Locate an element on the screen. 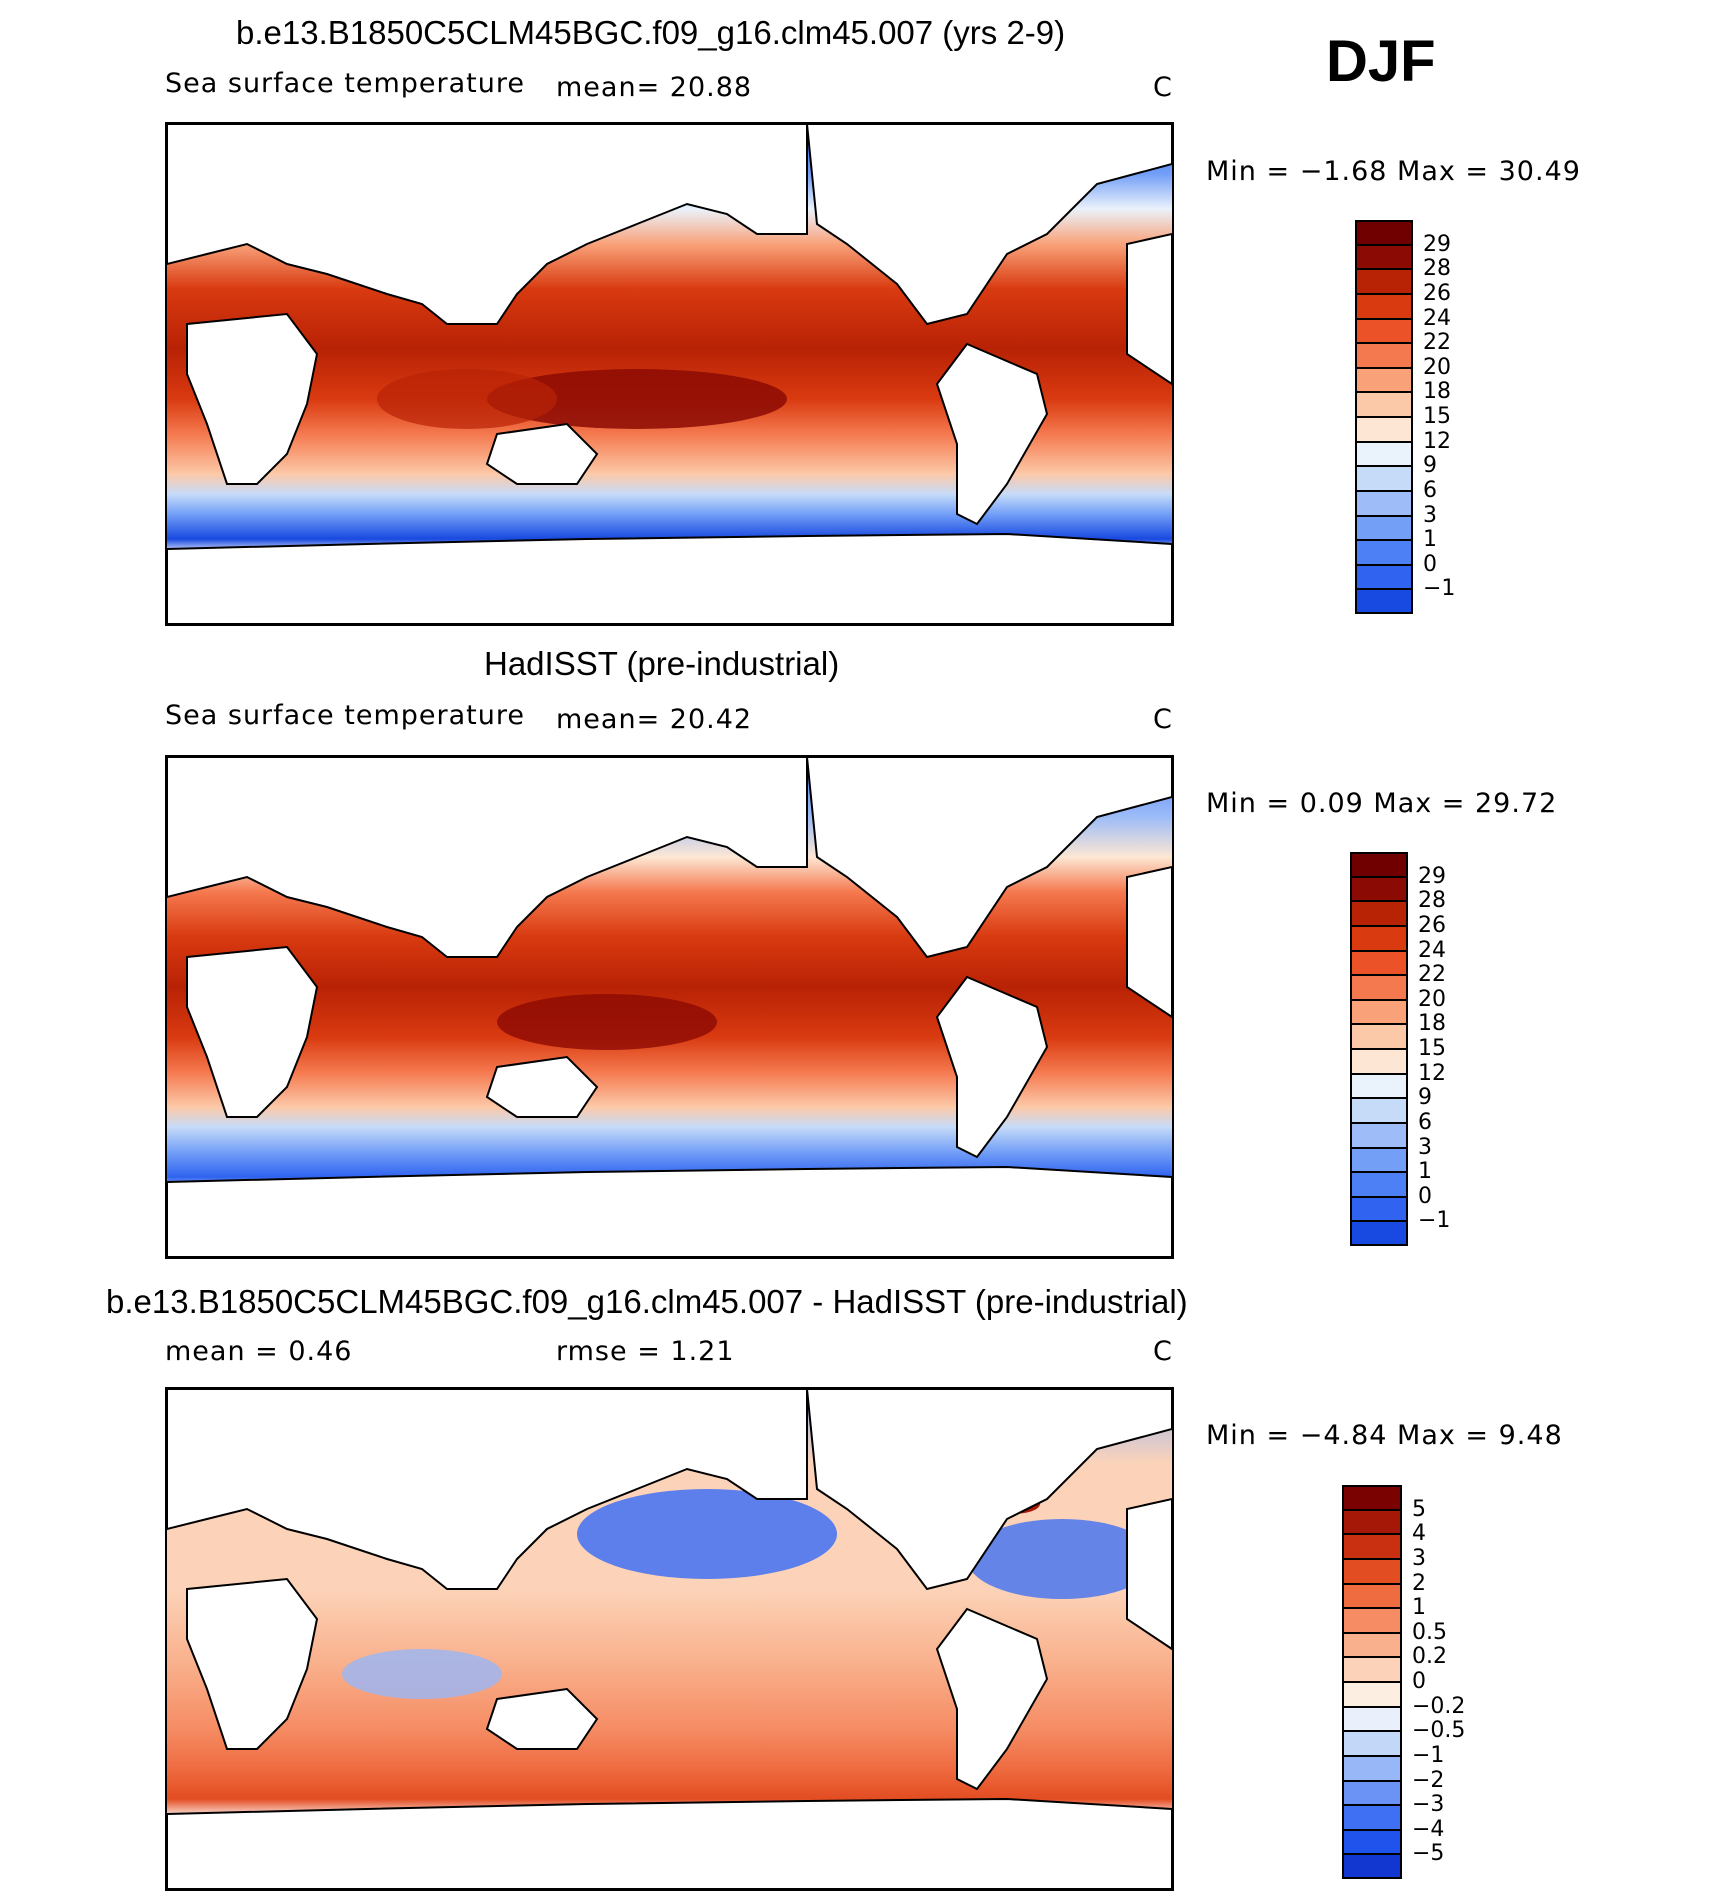  panel-3-minmax-label: Min = −4.84 Max = 9.48 is located at coordinates (1384, 1435).